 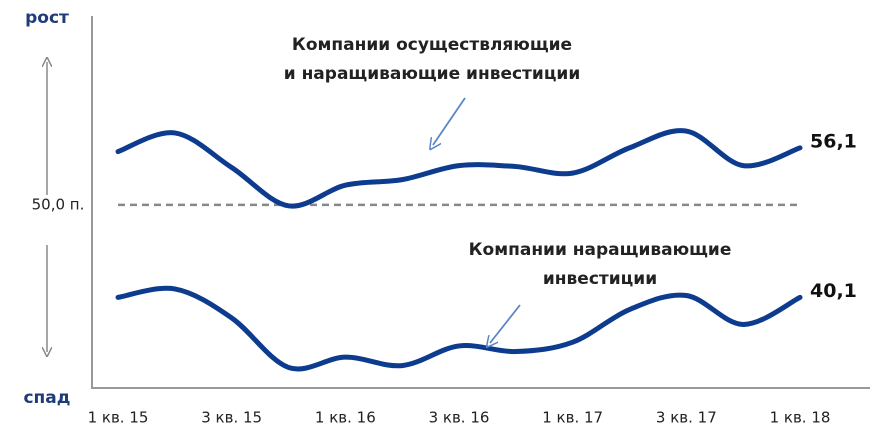 I want to click on x-tick-label: 3 кв. 15, so click(x=231, y=418).